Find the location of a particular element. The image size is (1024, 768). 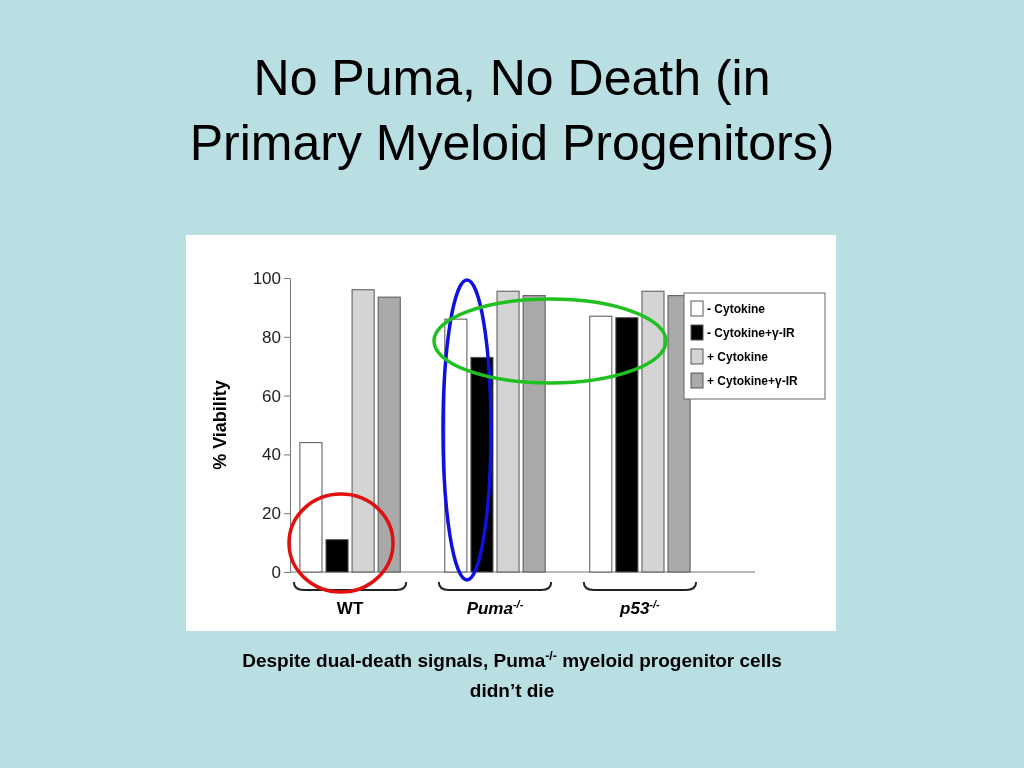

text: Despite dual-death signals, Puma$^{-/-}$ myeloid progenitor cells didn’t die is located at coordinates (512, 675).